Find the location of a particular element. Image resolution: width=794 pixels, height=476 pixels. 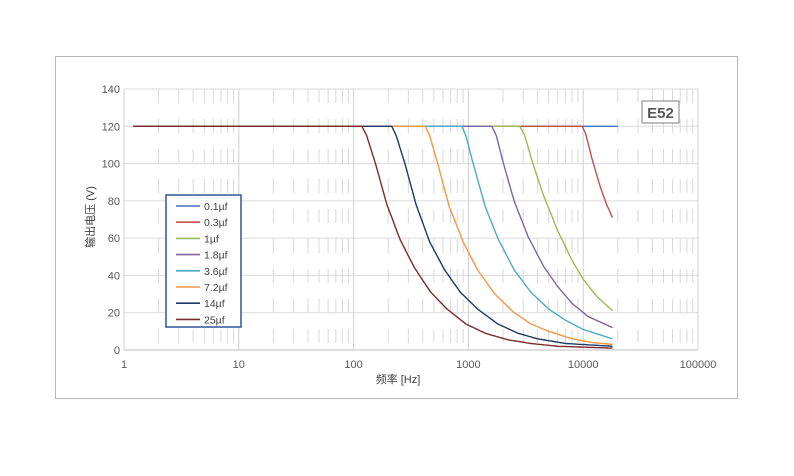

legend-label: 14µf is located at coordinates (214, 304).